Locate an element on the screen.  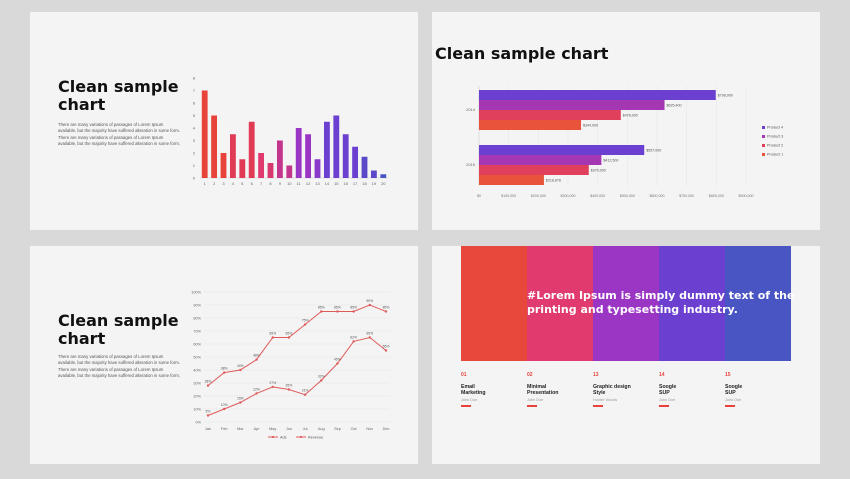
data-label: 28% is located at coordinates (208, 382).